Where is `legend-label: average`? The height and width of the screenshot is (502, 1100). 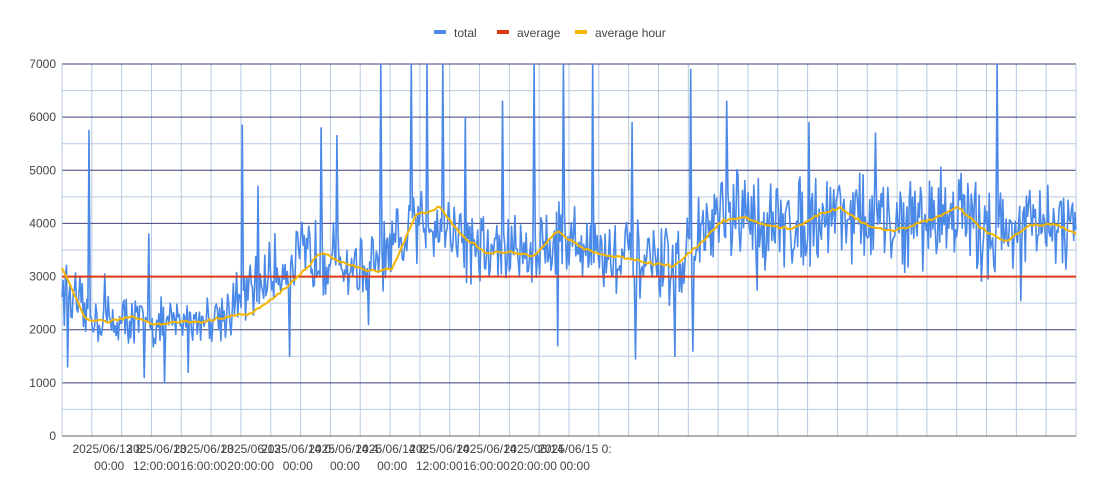
legend-label: average is located at coordinates (539, 33).